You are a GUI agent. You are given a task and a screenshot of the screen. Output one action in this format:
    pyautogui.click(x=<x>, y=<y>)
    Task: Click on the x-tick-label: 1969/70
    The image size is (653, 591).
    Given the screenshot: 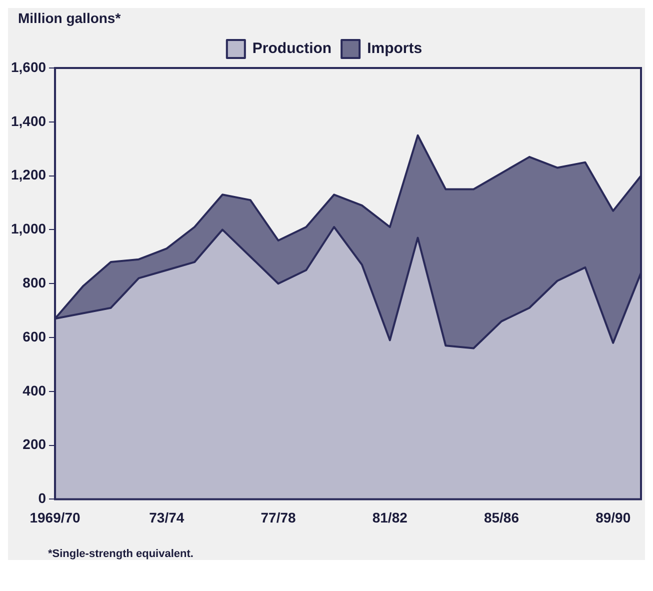 What is the action you would take?
    pyautogui.click(x=55, y=517)
    